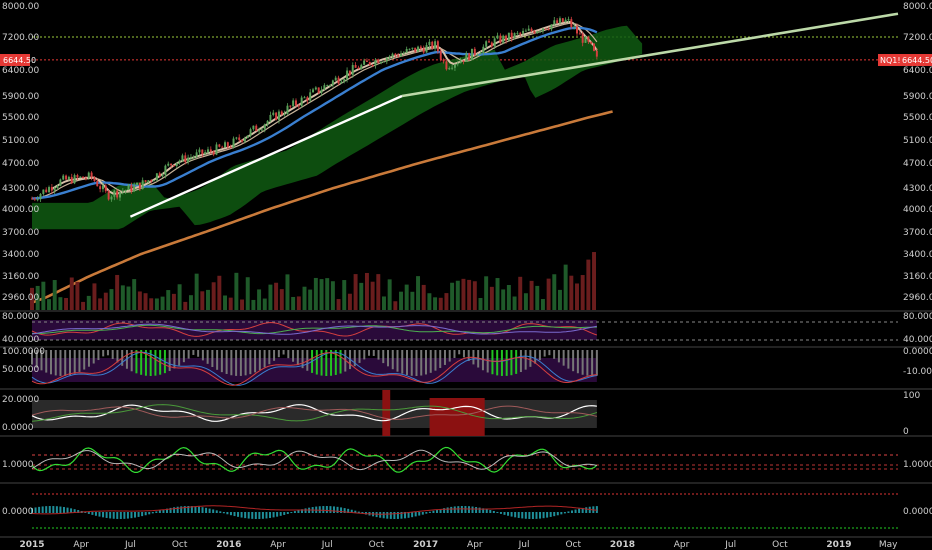 The image size is (932, 550). What do you see at coordinates (314, 329) in the screenshot?
I see `rsi-aux-line` at bounding box center [314, 329].